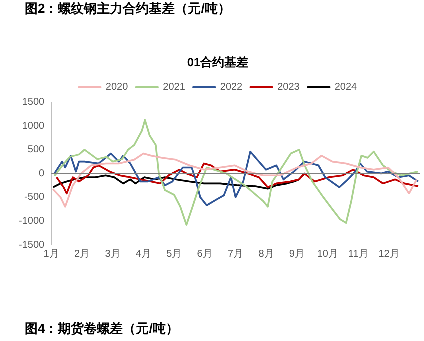 This screenshot has height=341, width=424. What do you see at coordinates (297, 254) in the screenshot?
I see `x-tick-label: 9月` at bounding box center [297, 254].